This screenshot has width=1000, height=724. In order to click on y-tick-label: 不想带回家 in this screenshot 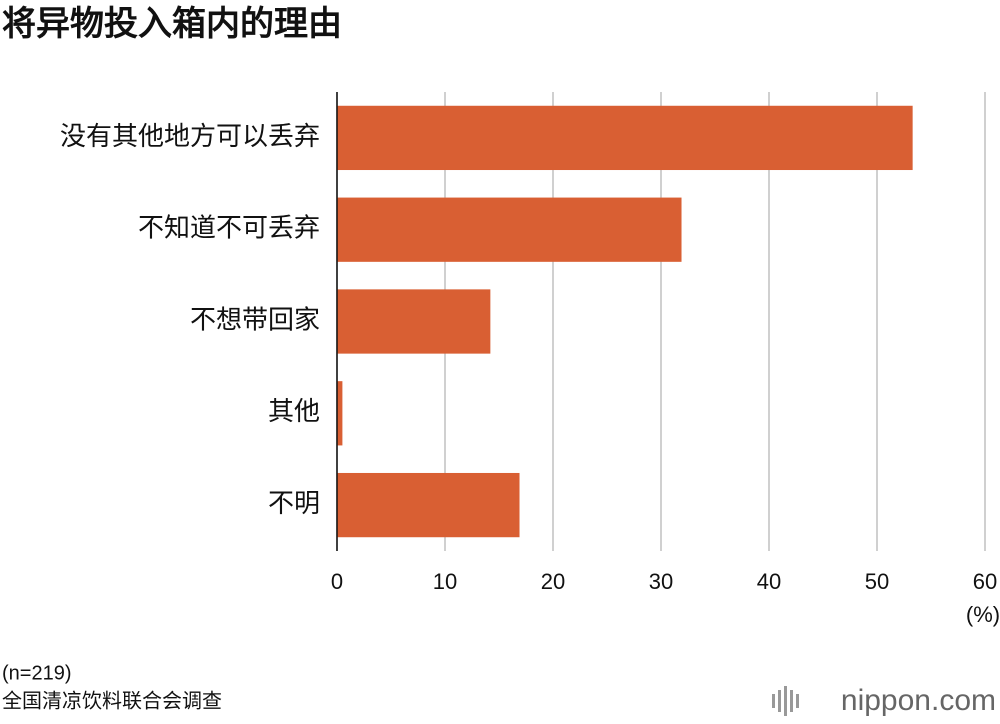, I will do `click(255, 319)`.